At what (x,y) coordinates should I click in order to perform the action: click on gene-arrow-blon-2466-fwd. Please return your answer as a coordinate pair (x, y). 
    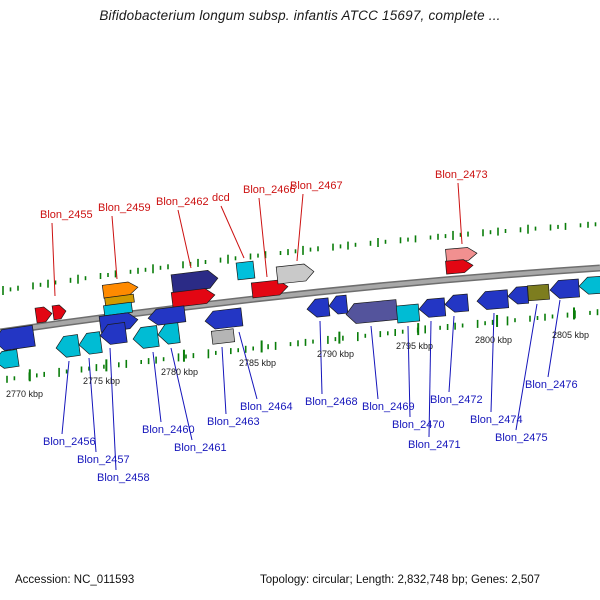
    Looking at the image, I should click on (269, 289).